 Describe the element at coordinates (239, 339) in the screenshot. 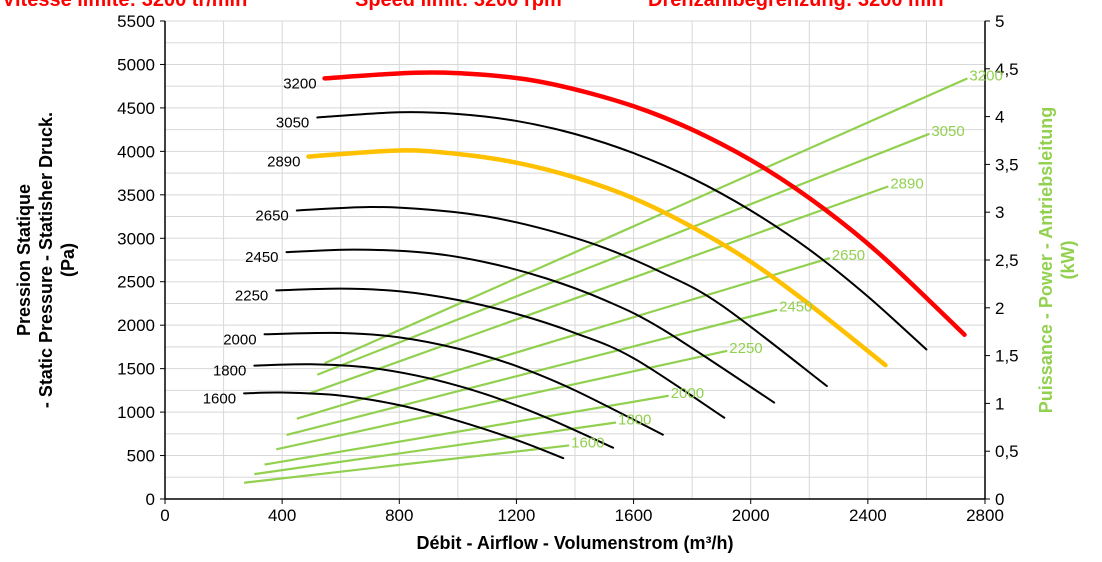

I see `pressure-label-2000: 2000` at that location.